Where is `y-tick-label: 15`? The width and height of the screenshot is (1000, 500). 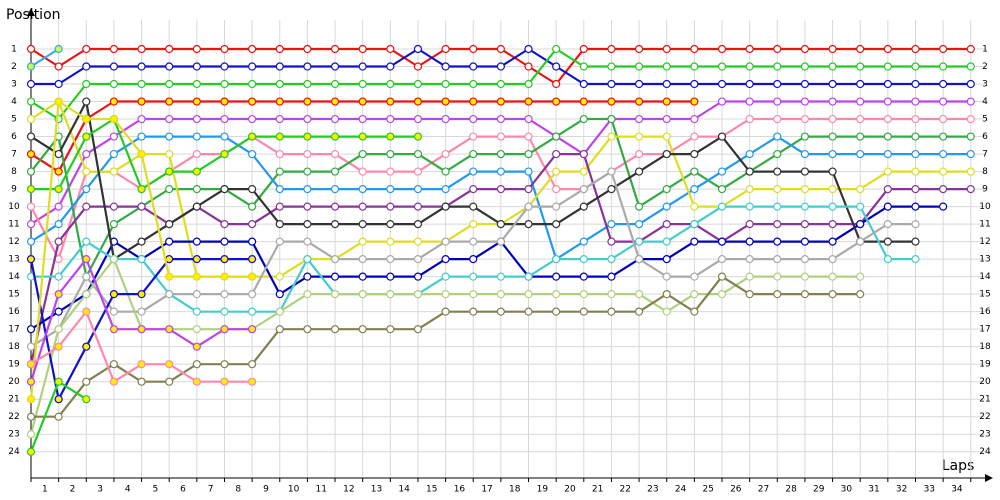
y-tick-label: 15 is located at coordinates (13, 295).